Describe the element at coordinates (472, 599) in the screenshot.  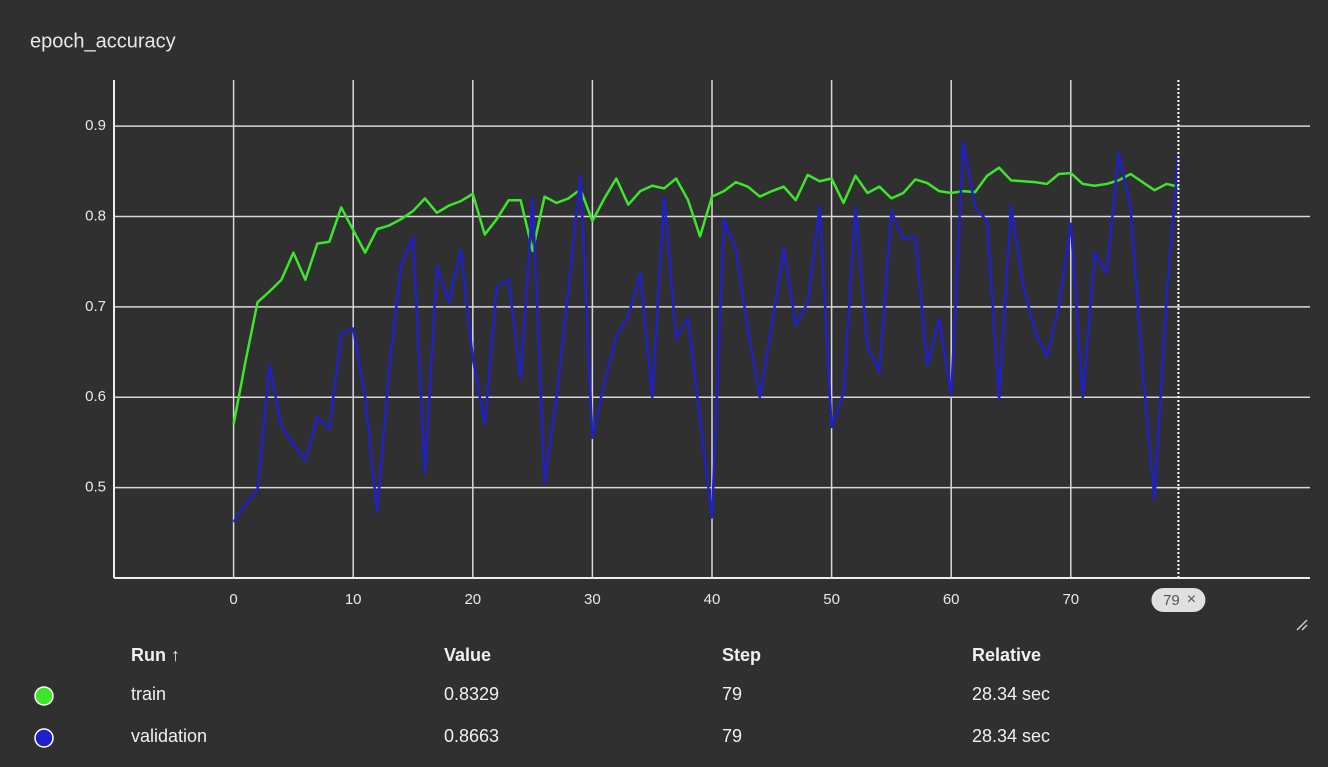
I see `x-tick-label: 20` at that location.